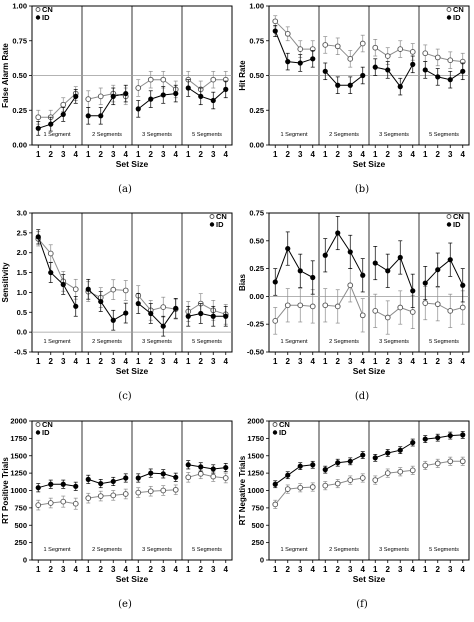  What do you see at coordinates (256, 40) in the screenshot?
I see `y-tick-label: 0.75` at bounding box center [256, 40].